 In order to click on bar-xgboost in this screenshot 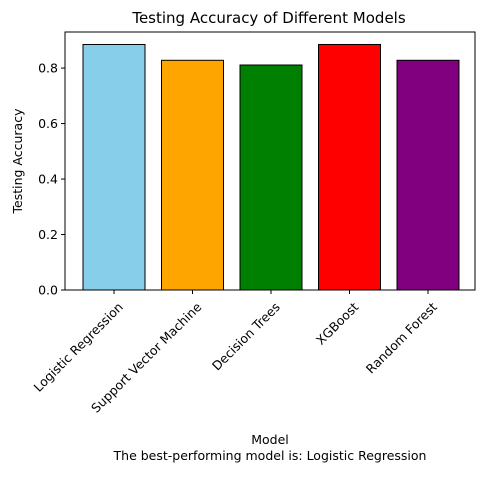, I will do `click(349, 167)`.